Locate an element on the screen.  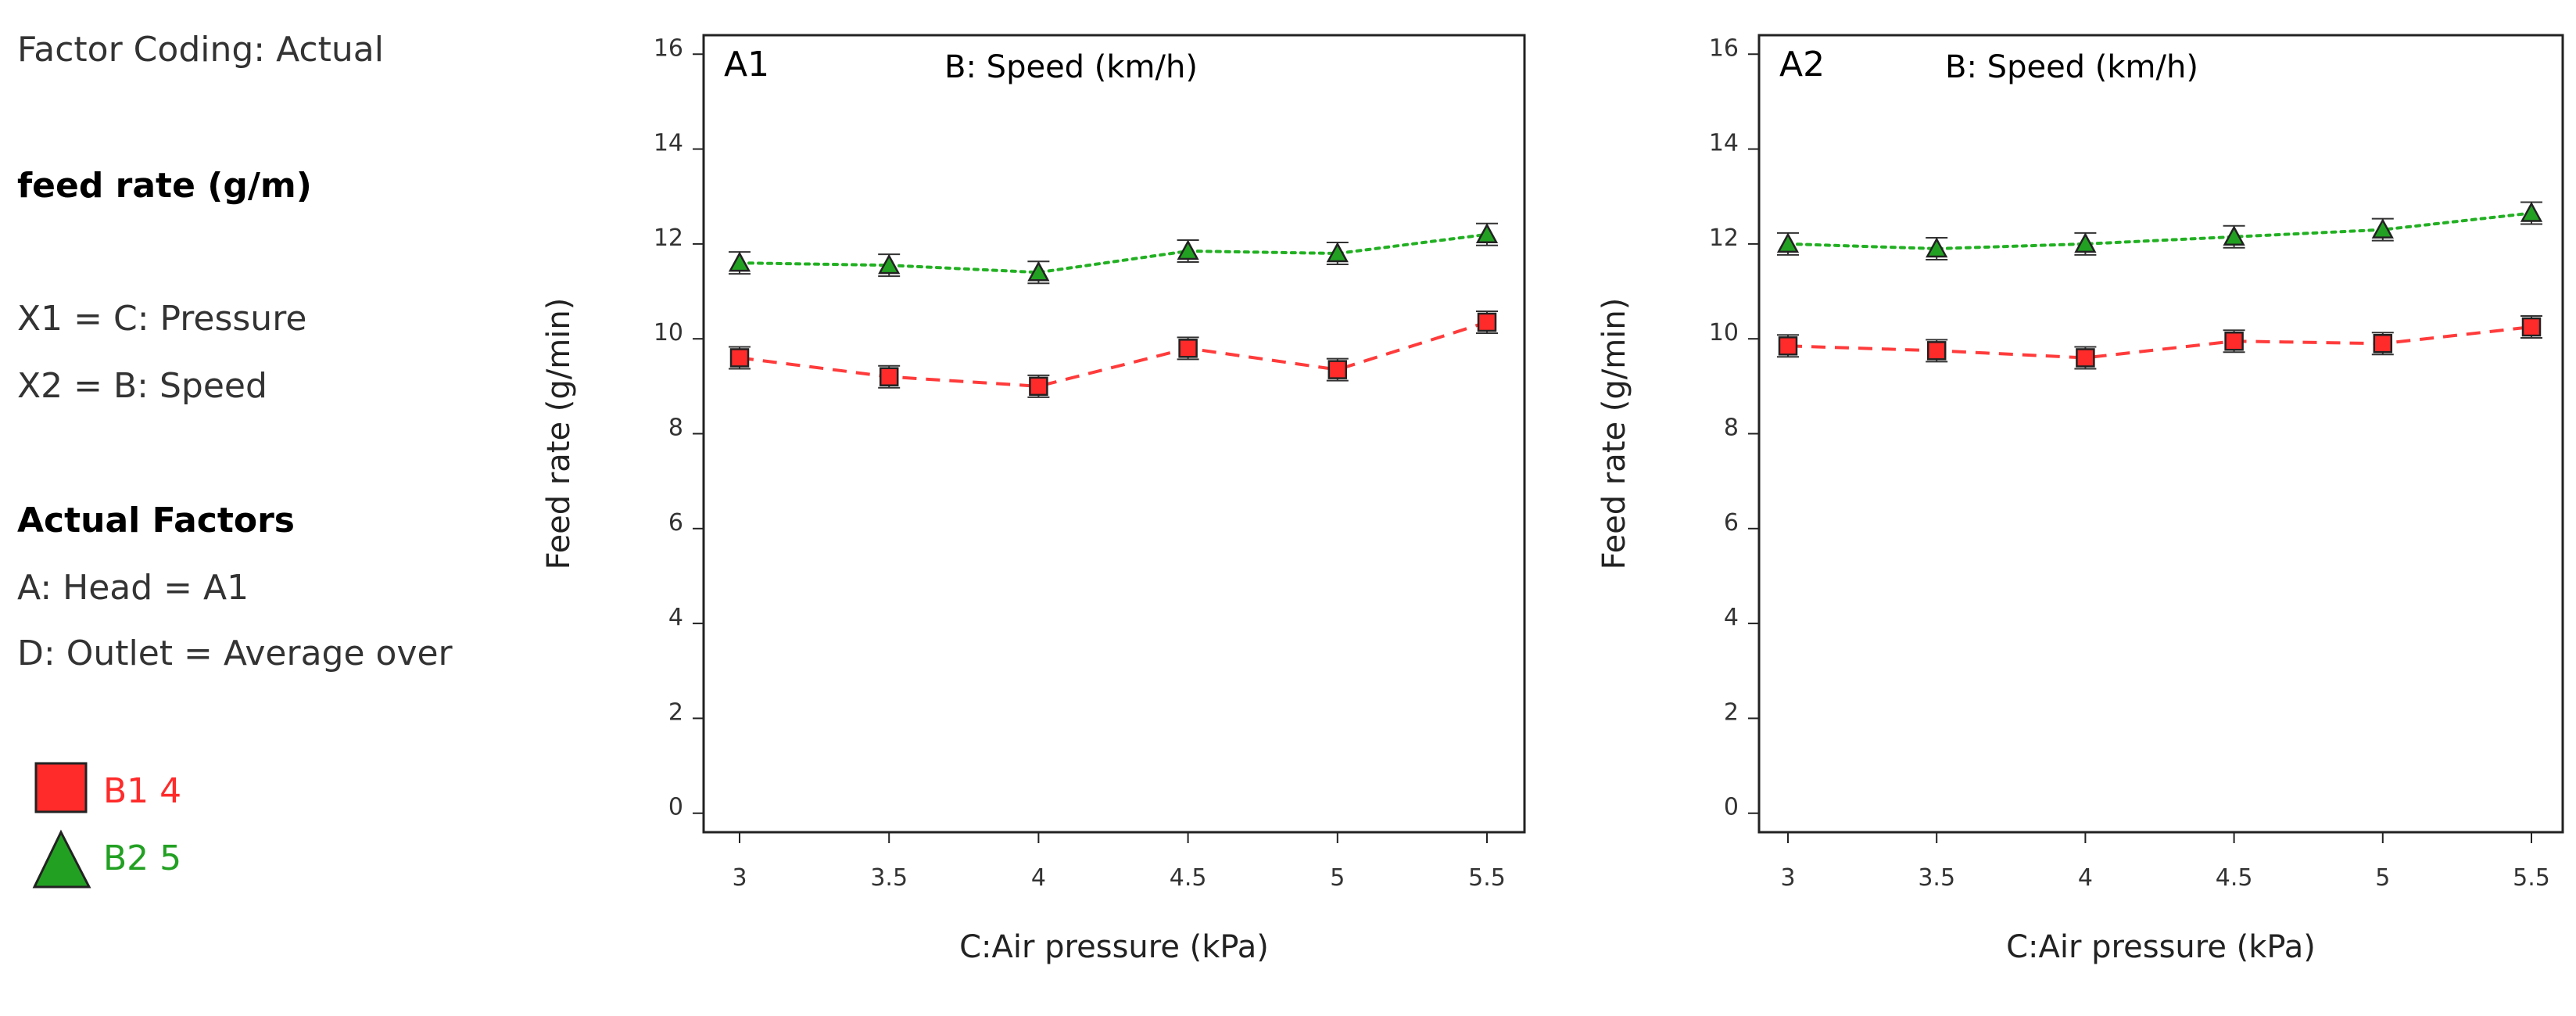
x2-label: X2 = B: Speed is located at coordinates (142, 386).